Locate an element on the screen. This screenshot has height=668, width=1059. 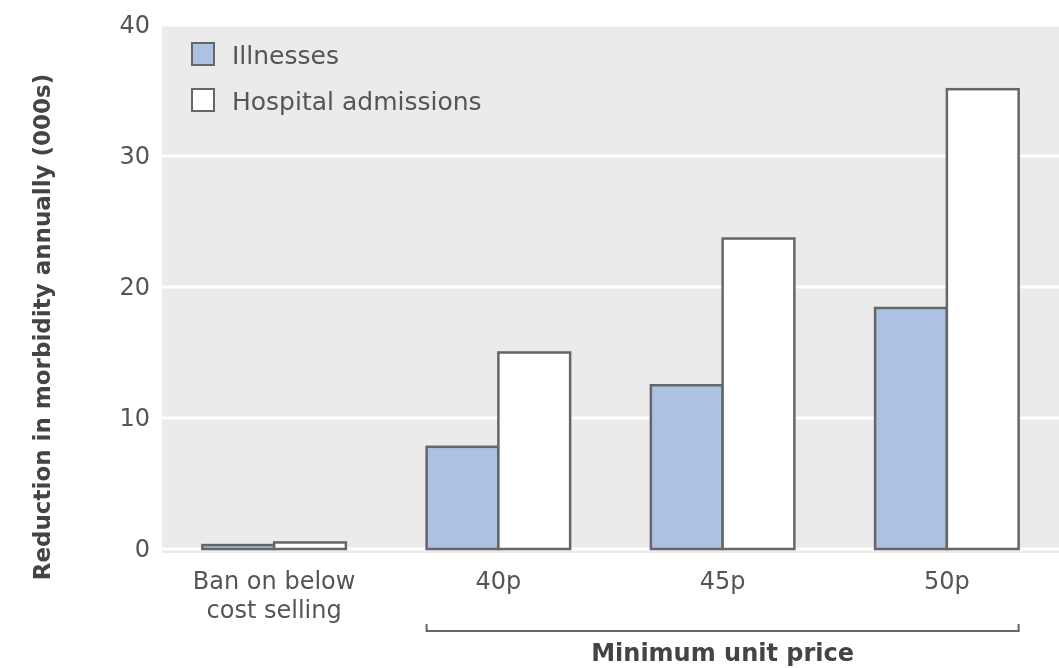
x-tick-label: 45p is located at coordinates (722, 581).